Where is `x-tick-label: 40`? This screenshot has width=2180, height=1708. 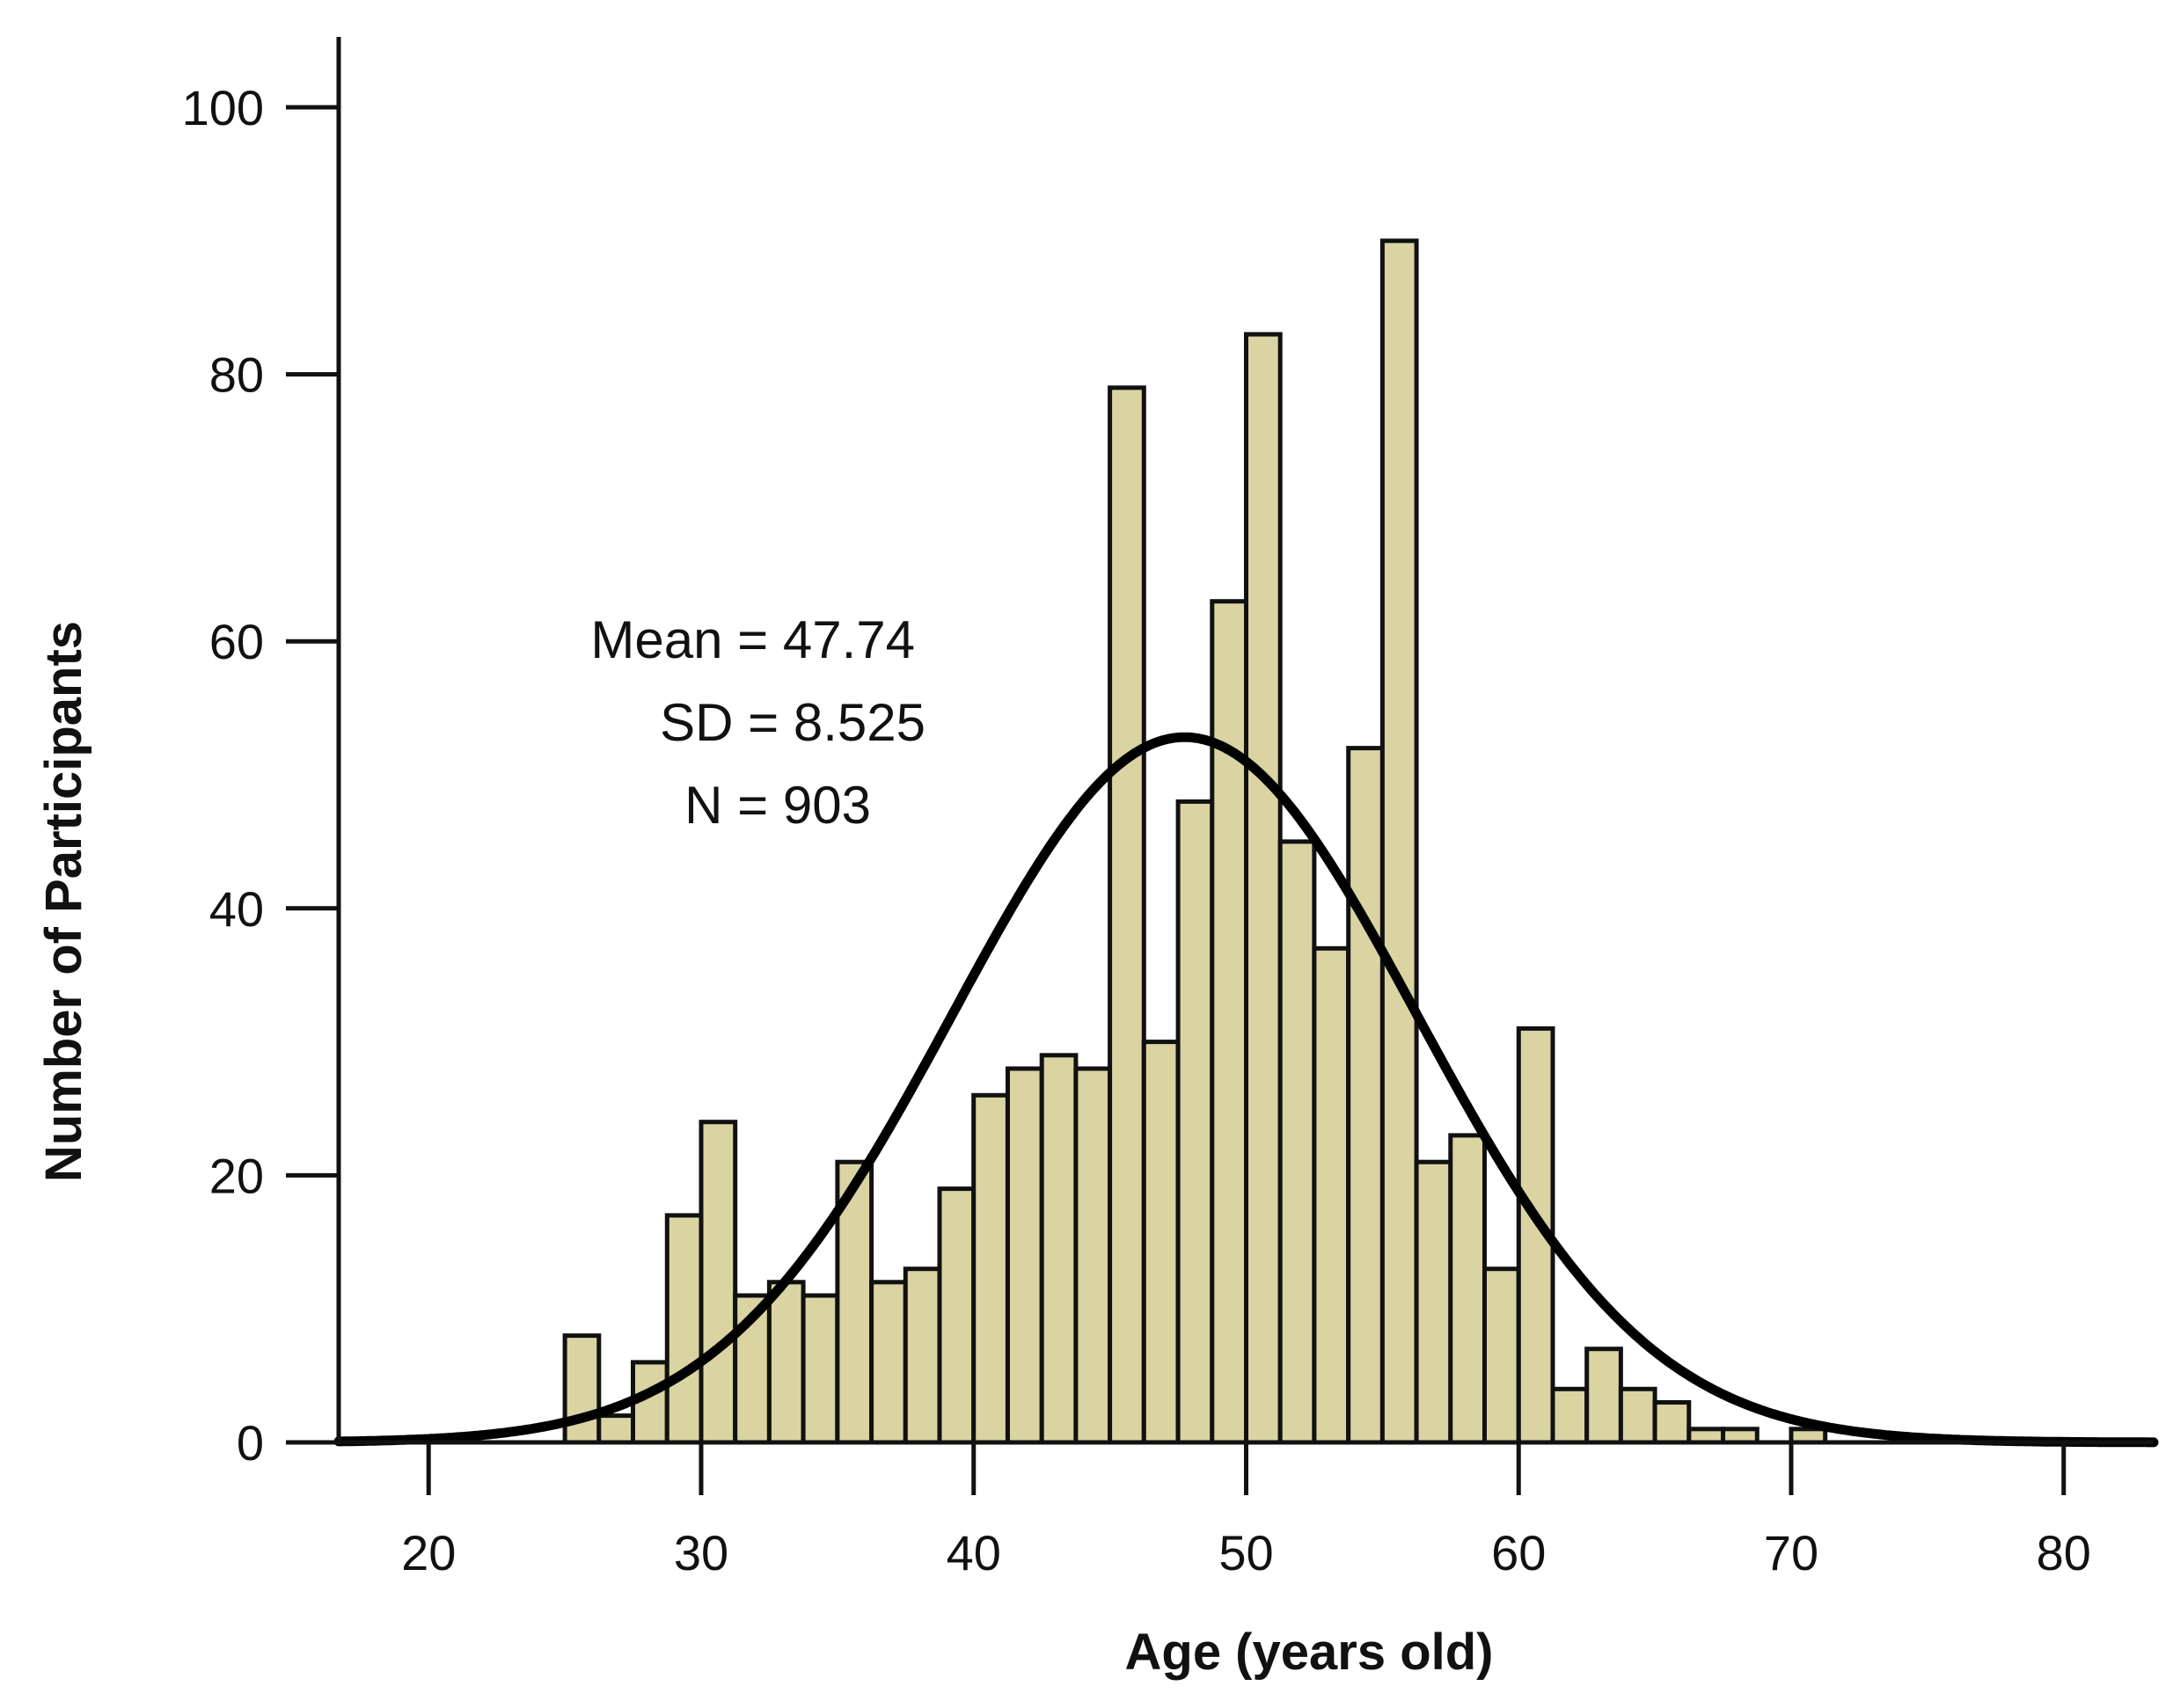 x-tick-label: 40 is located at coordinates (974, 1552).